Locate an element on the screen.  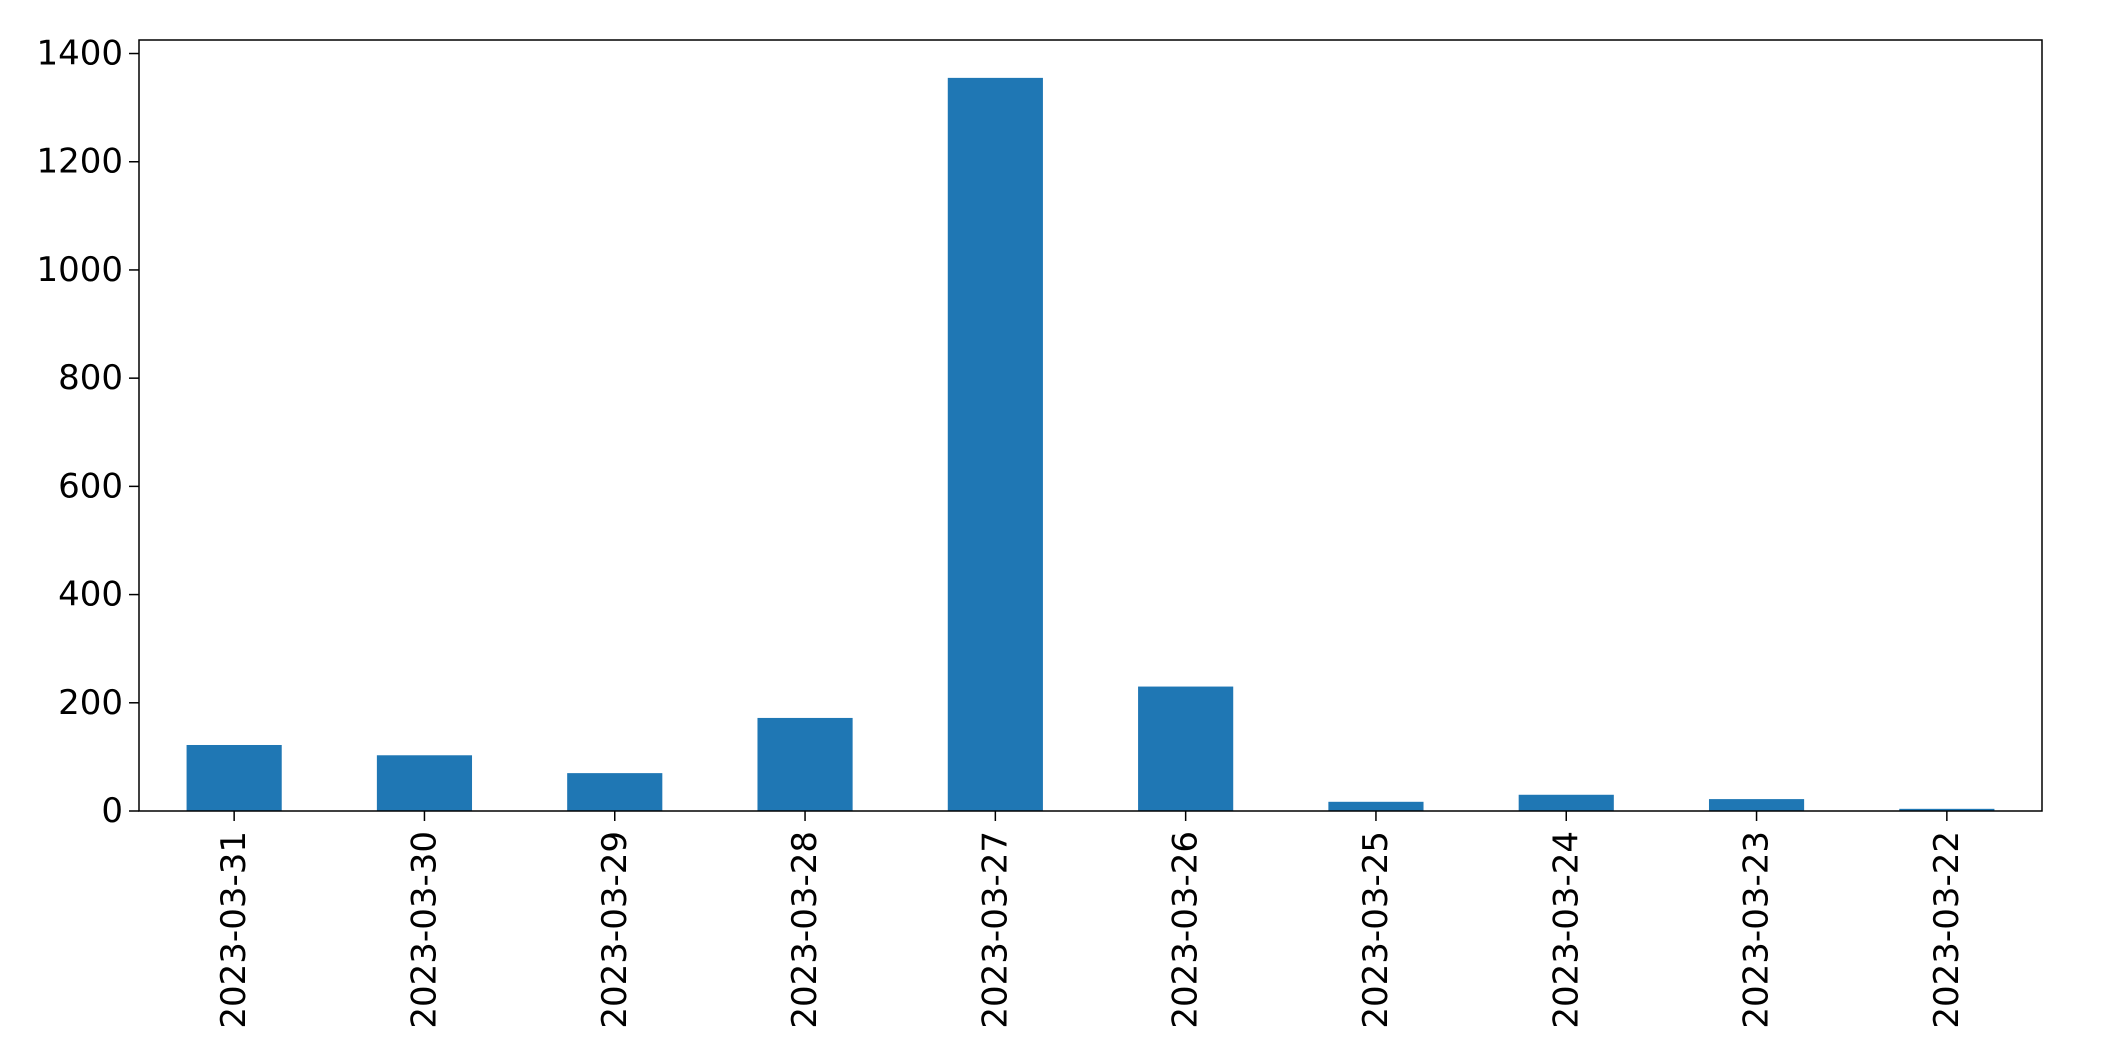
x-tick-label: 2023-03-30 is located at coordinates (424, 930).